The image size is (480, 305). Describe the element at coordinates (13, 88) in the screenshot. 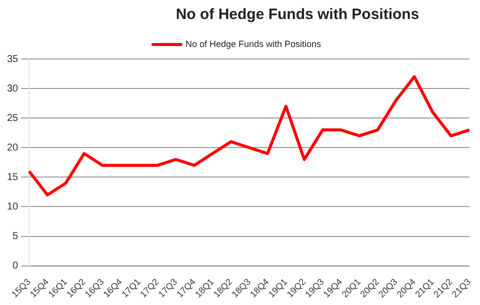

I see `y-tick-label: 30` at that location.